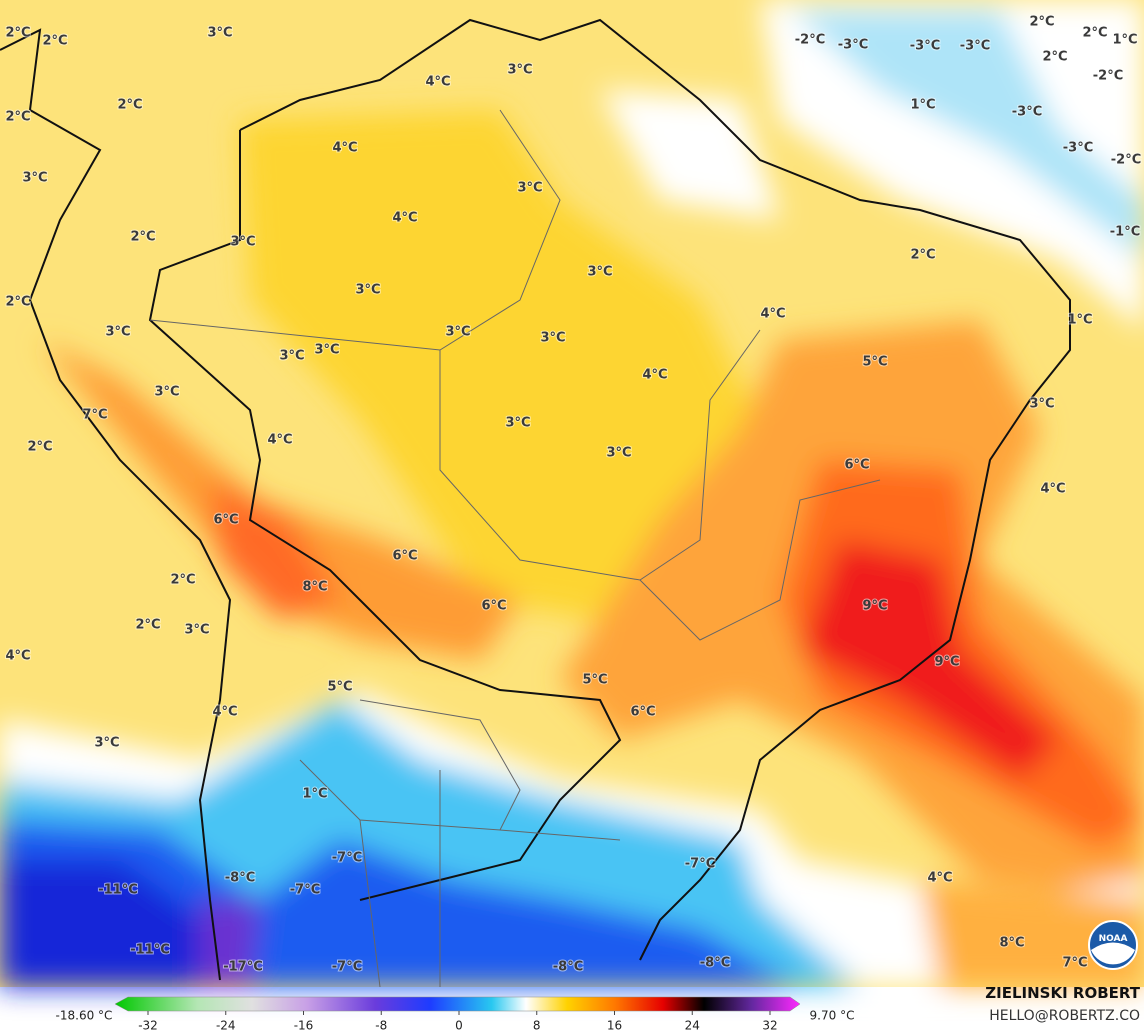  I want to click on colorbar-tick-label: 32, so click(769, 1026).